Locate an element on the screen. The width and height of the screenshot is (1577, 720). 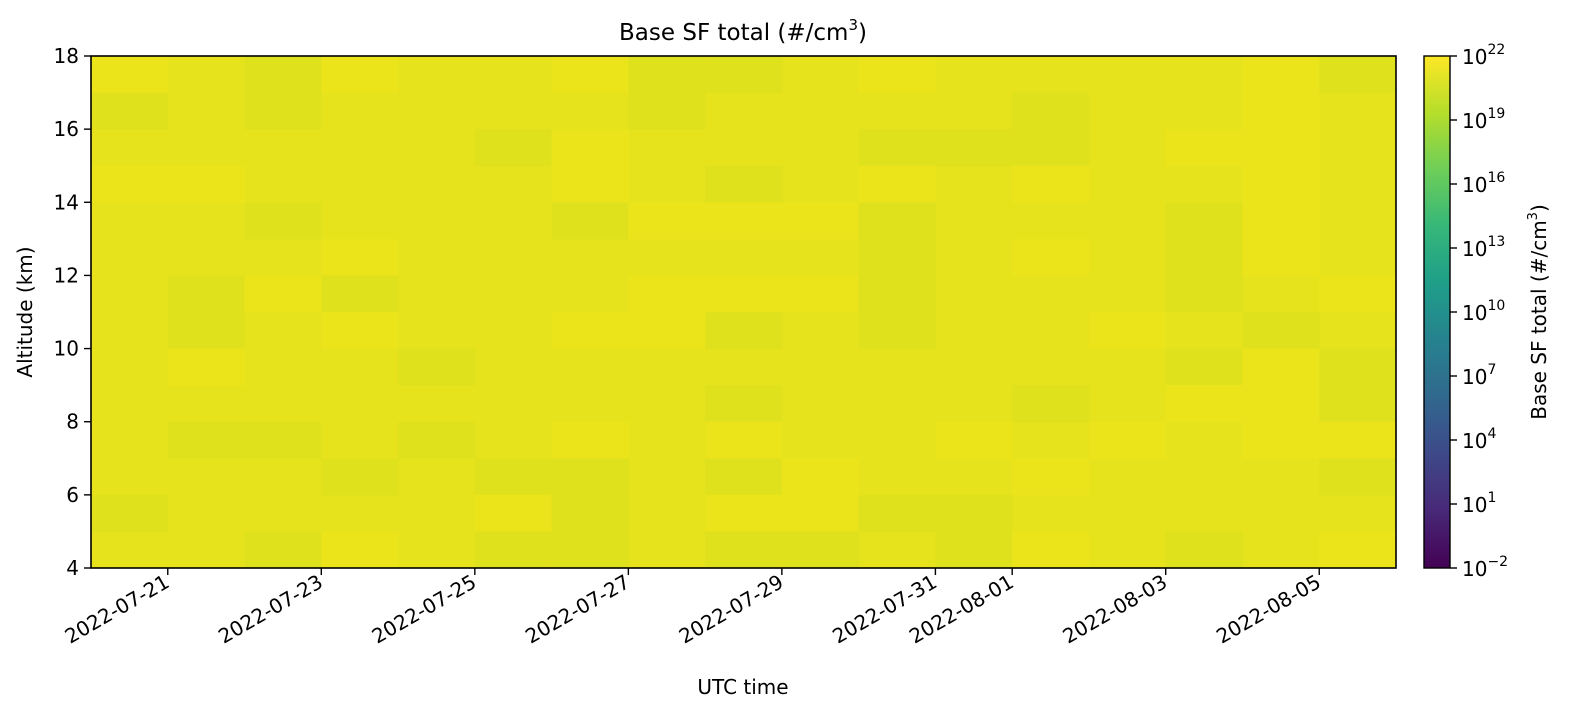
colorbar is located at coordinates (1437, 312).